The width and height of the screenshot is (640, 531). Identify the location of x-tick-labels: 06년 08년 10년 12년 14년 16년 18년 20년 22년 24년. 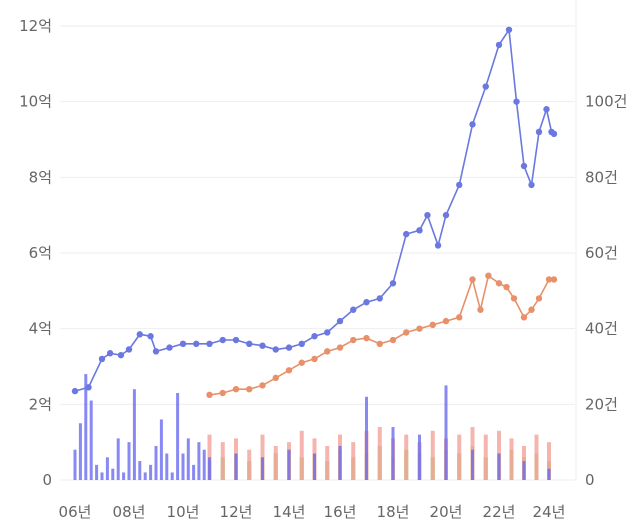
(312, 512).